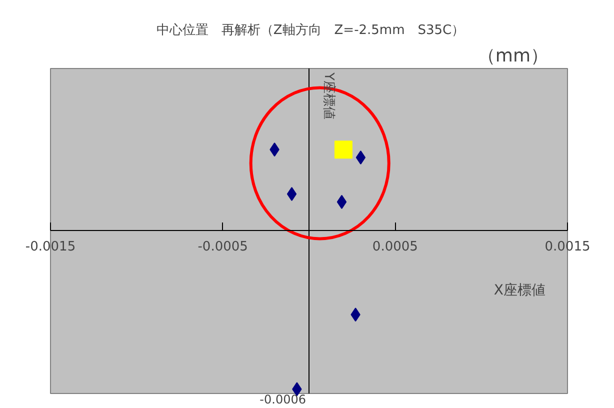  I want to click on text: -0.0006, so click(283, 399).